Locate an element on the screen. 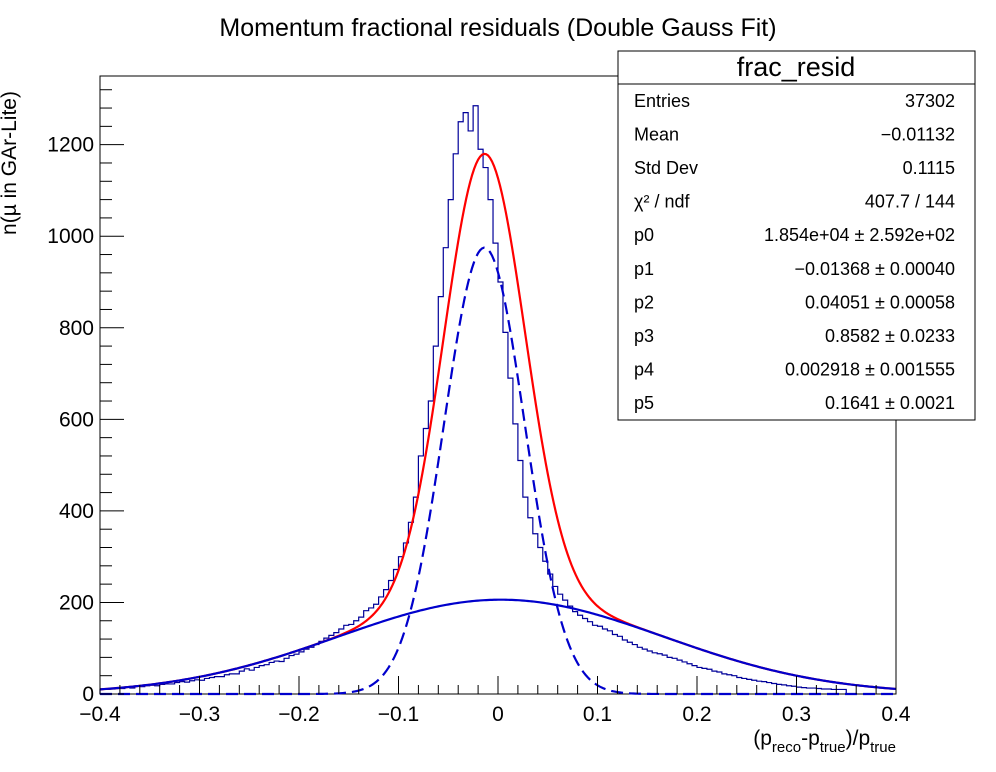  x-tick-label: 0 is located at coordinates (498, 714).